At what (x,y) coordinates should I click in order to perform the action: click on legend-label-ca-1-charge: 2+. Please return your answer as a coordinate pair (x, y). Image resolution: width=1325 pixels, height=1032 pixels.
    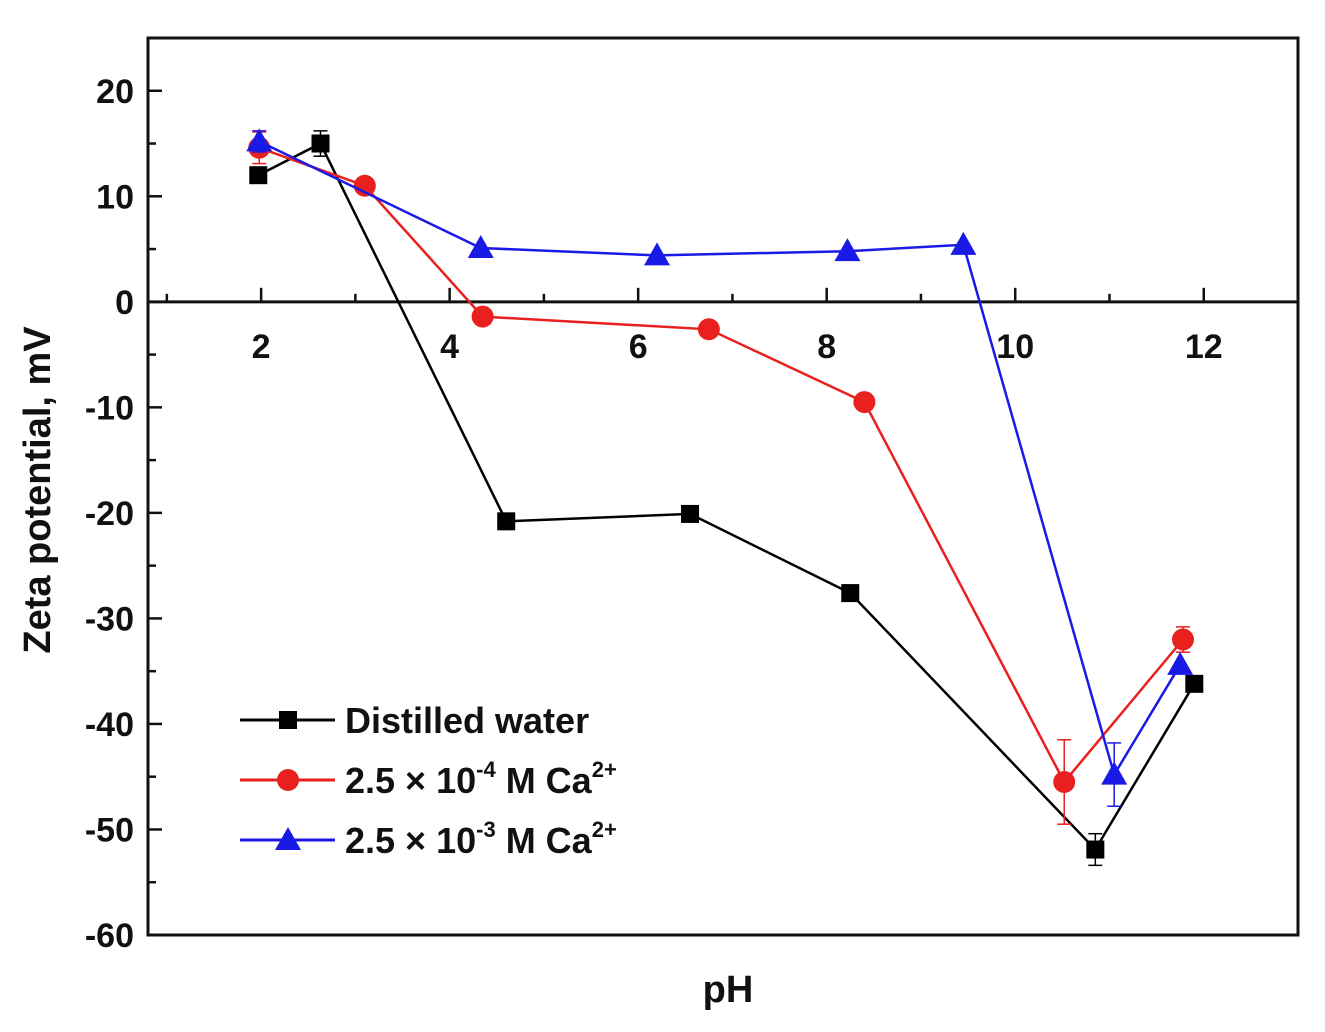
    Looking at the image, I should click on (604, 769).